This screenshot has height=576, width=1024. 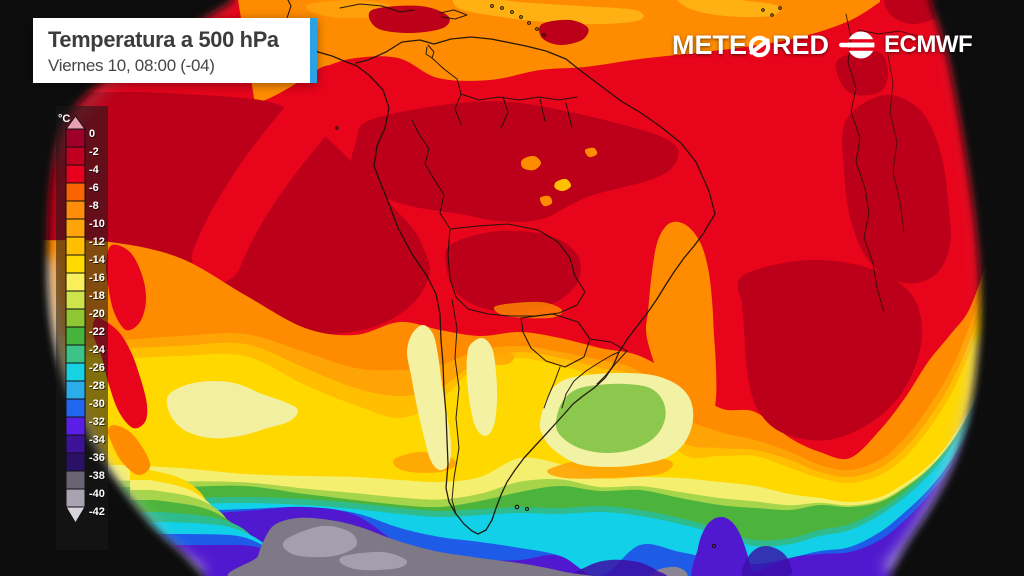 I want to click on svg-text: °C, so click(x=64, y=119).